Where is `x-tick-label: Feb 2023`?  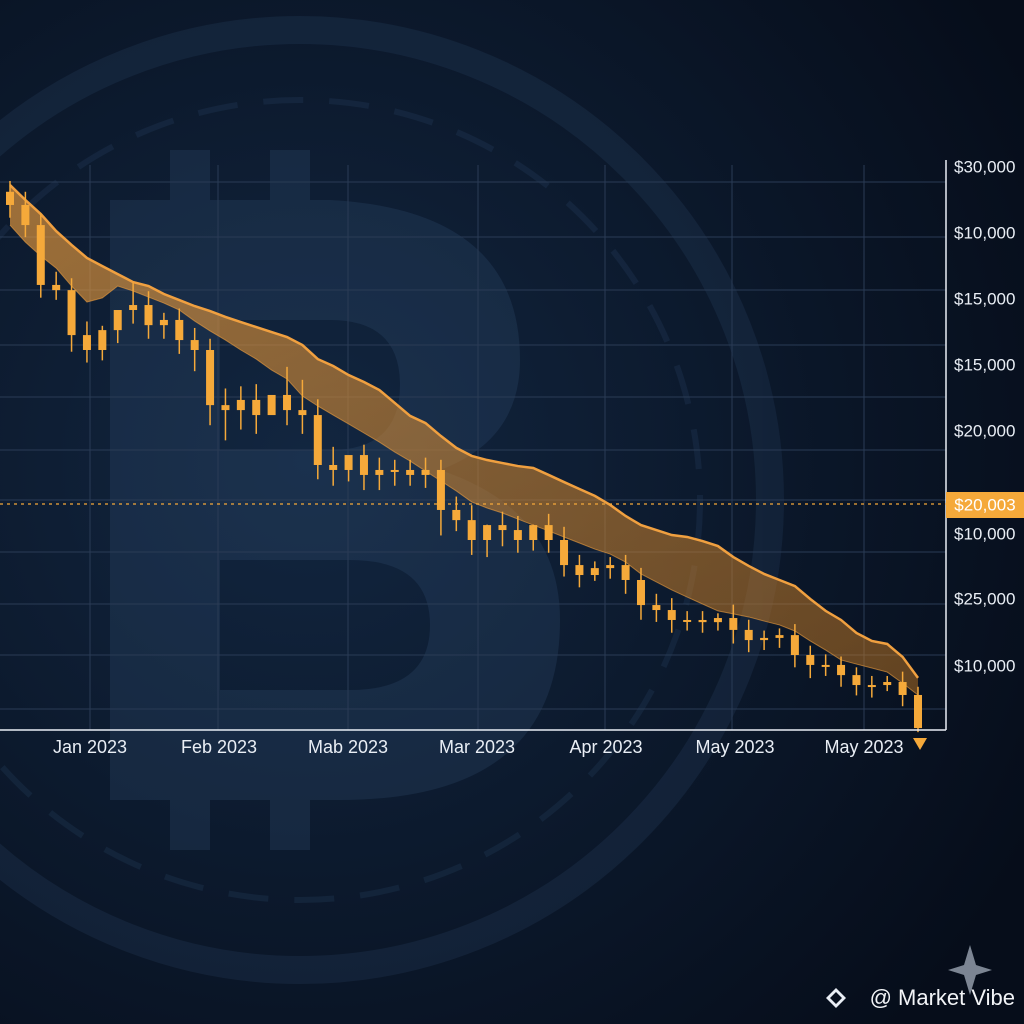 x-tick-label: Feb 2023 is located at coordinates (219, 747).